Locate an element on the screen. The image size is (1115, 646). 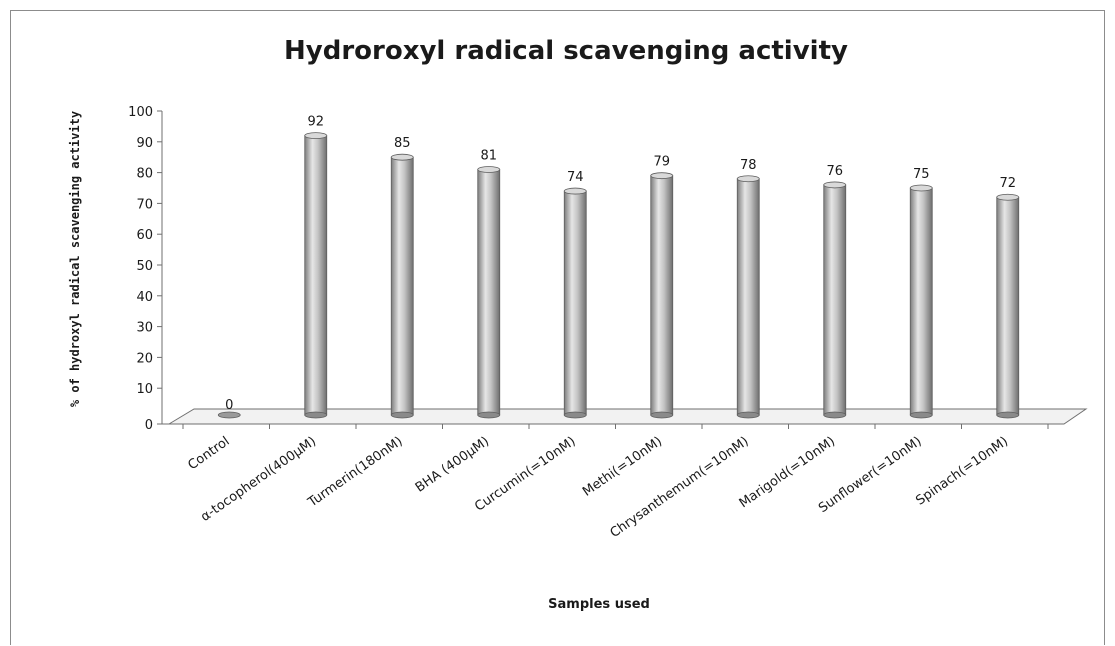
y-tick-label: 80 is located at coordinates (144, 174).